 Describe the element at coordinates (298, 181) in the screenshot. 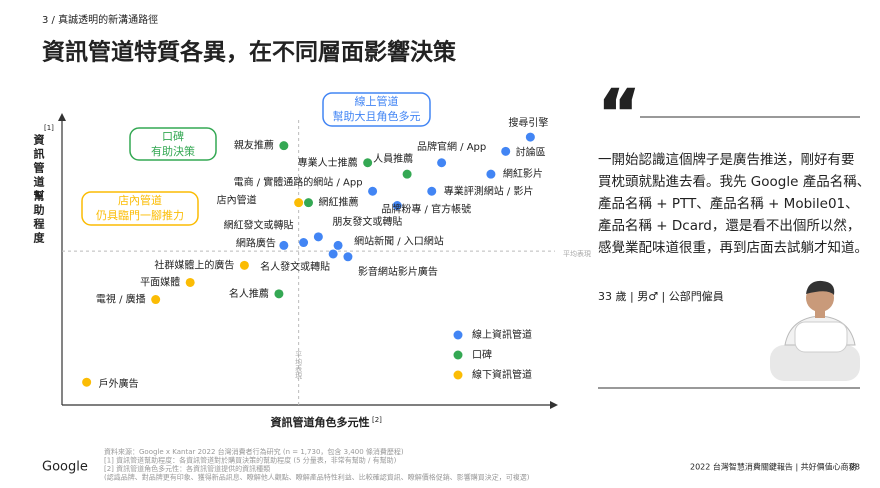

I see `point-label: 電商 / 實體通路的網站 / App` at that location.